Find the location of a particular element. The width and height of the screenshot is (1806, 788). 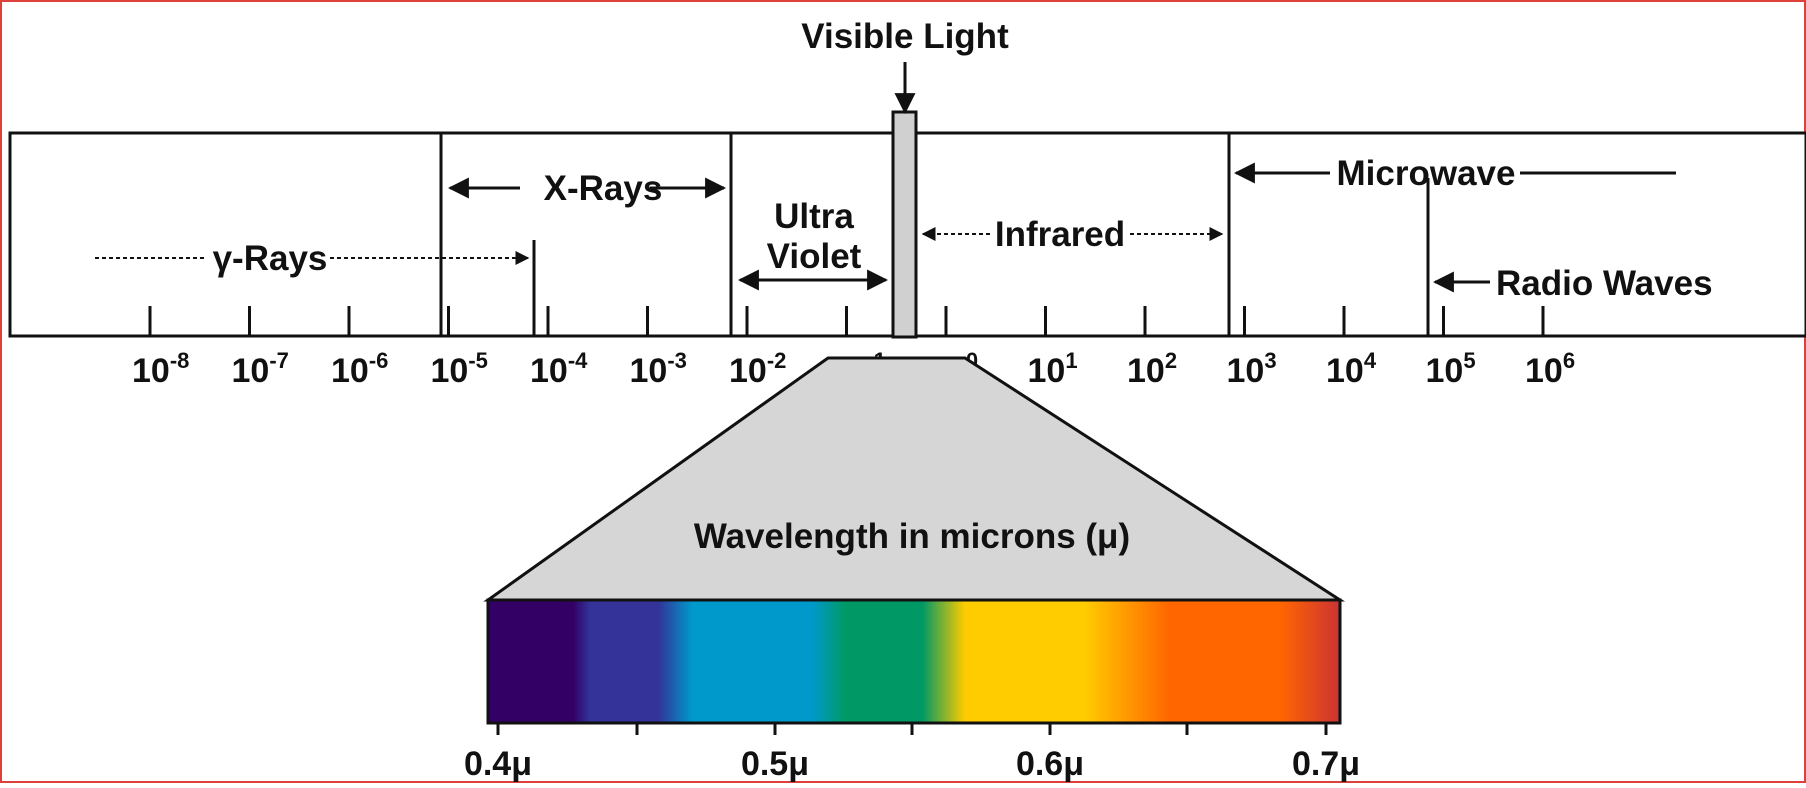

scale-tick-label: 10⁴ is located at coordinates (1351, 369).